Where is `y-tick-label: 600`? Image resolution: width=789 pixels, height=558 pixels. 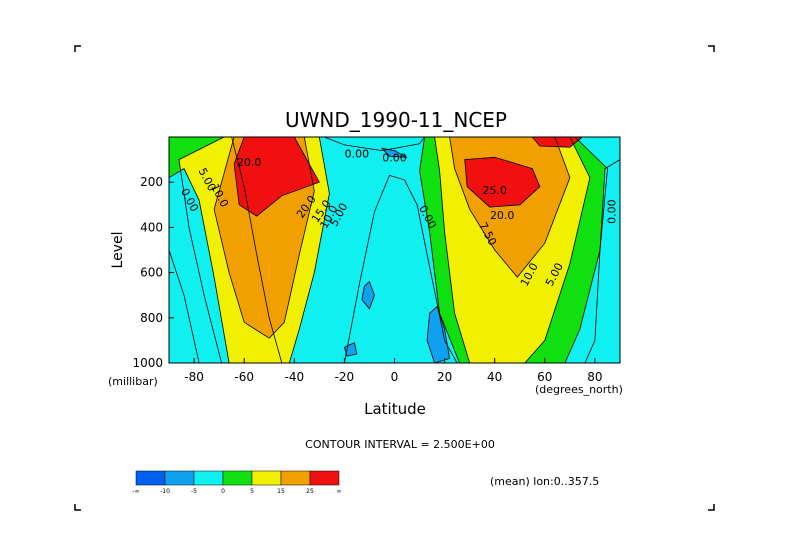
y-tick-label: 600 is located at coordinates (151, 273).